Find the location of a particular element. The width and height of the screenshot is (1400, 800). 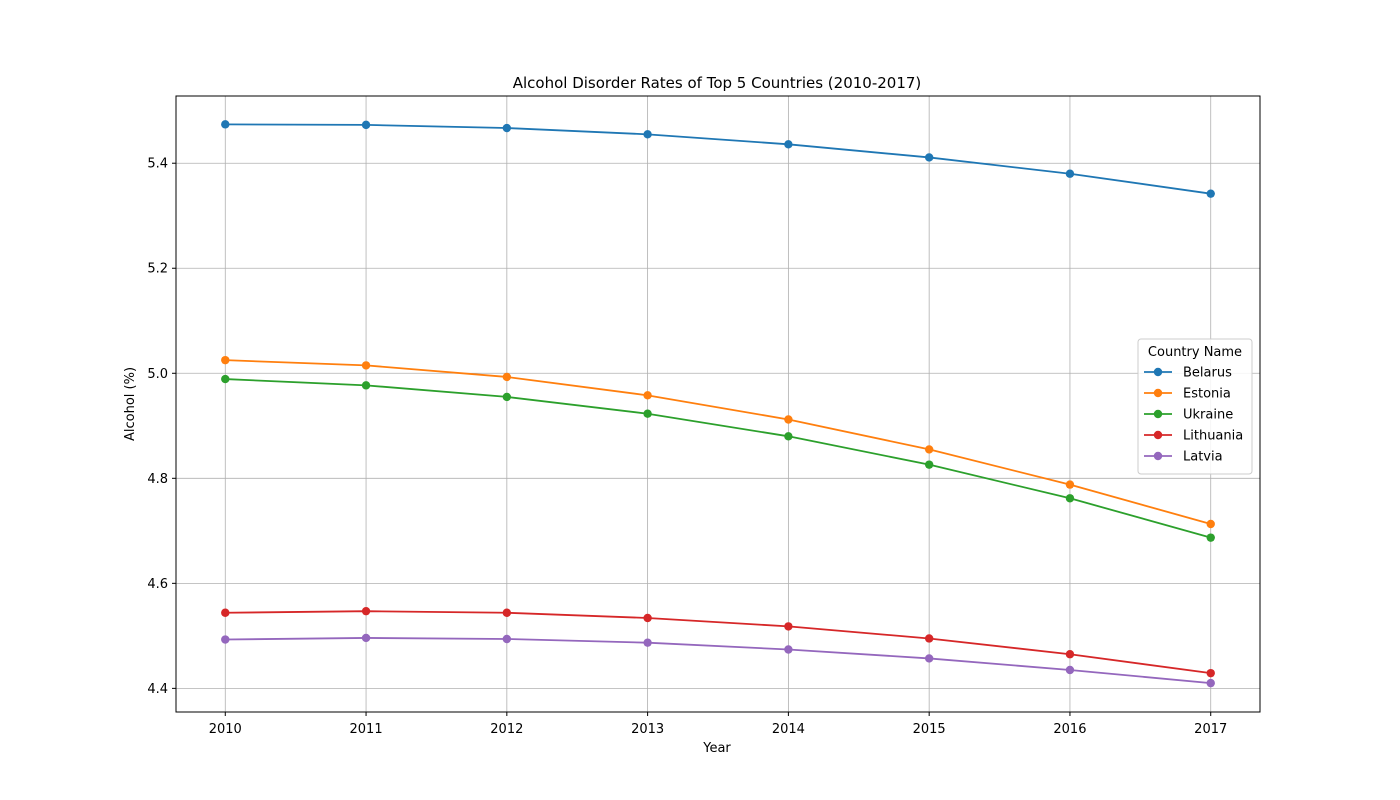

series-line-belarus is located at coordinates (718, 159).